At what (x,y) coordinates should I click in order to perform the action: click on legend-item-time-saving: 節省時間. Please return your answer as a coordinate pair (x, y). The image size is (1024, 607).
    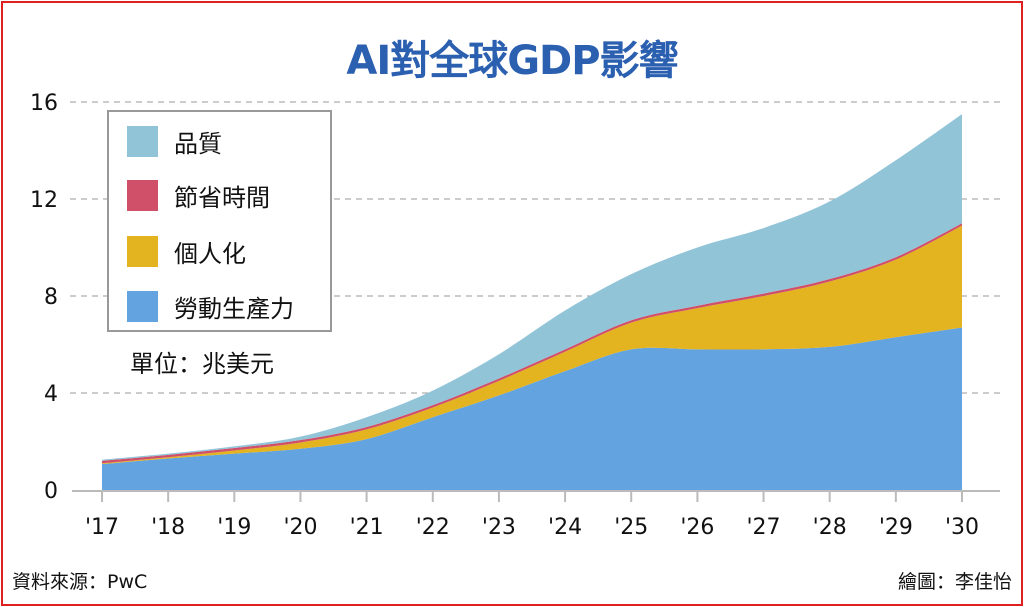
    Looking at the image, I should click on (198, 195).